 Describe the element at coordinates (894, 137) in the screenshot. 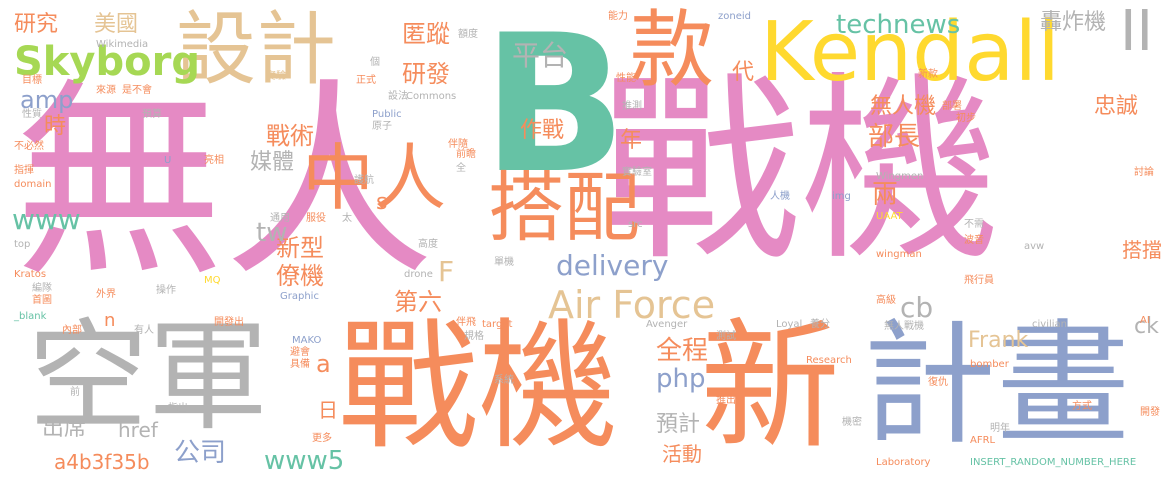

I see `word-buzhang: 部長` at that location.